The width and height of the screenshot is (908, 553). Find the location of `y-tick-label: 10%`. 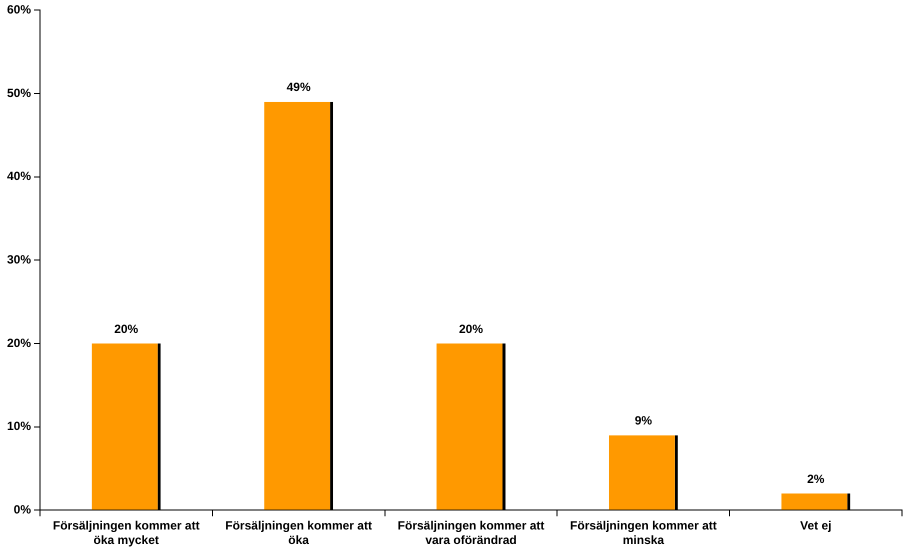

y-tick-label: 10% is located at coordinates (19, 426).